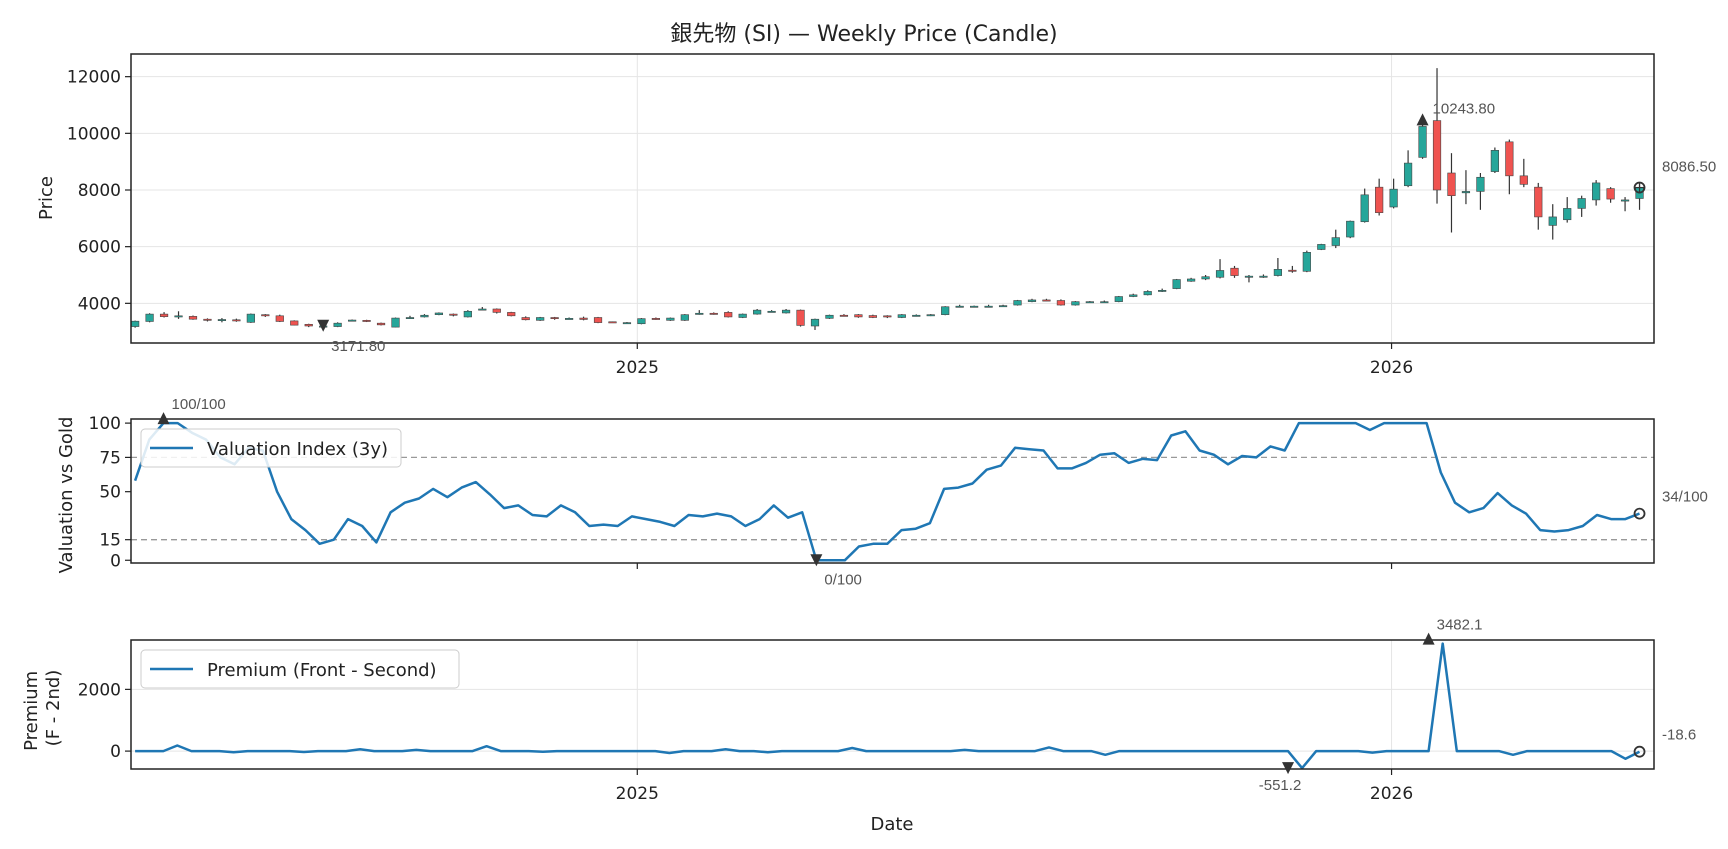  Describe the element at coordinates (46, 198) in the screenshot. I see `price-y-label: Price` at that location.